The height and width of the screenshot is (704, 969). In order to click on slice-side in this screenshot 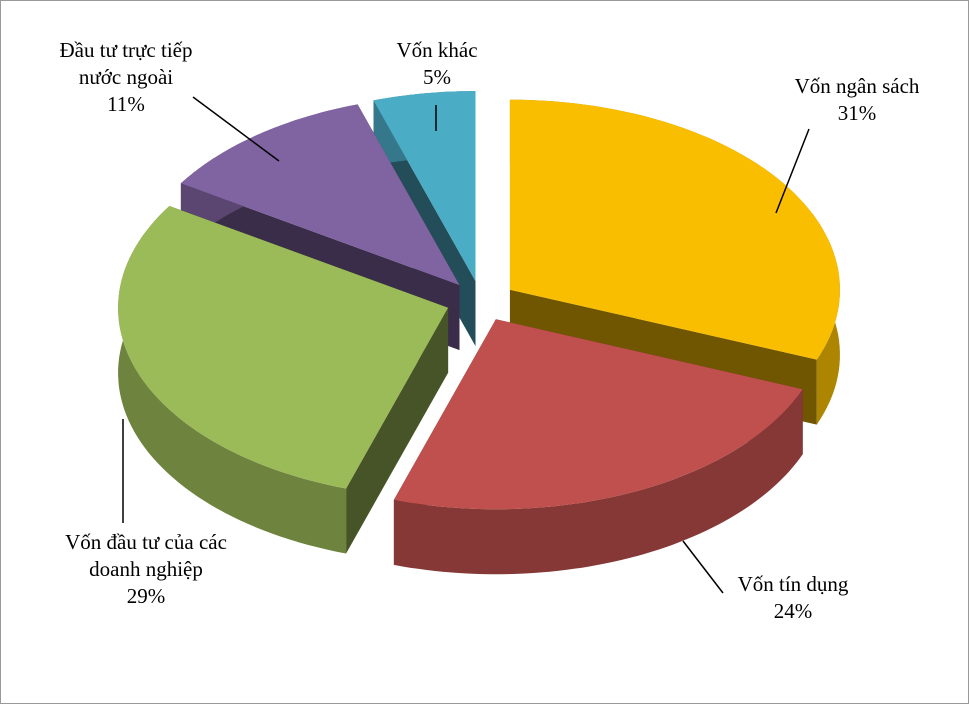, I will do `click(397, 430)`.